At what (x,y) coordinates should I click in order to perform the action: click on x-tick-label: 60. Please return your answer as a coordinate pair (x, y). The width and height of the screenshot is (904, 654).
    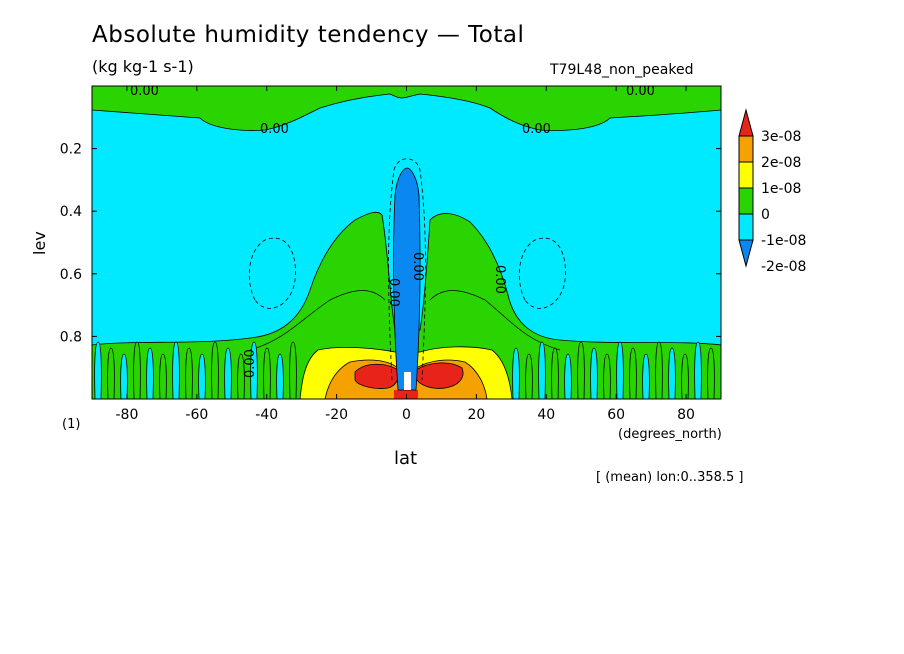
    Looking at the image, I should click on (616, 415).